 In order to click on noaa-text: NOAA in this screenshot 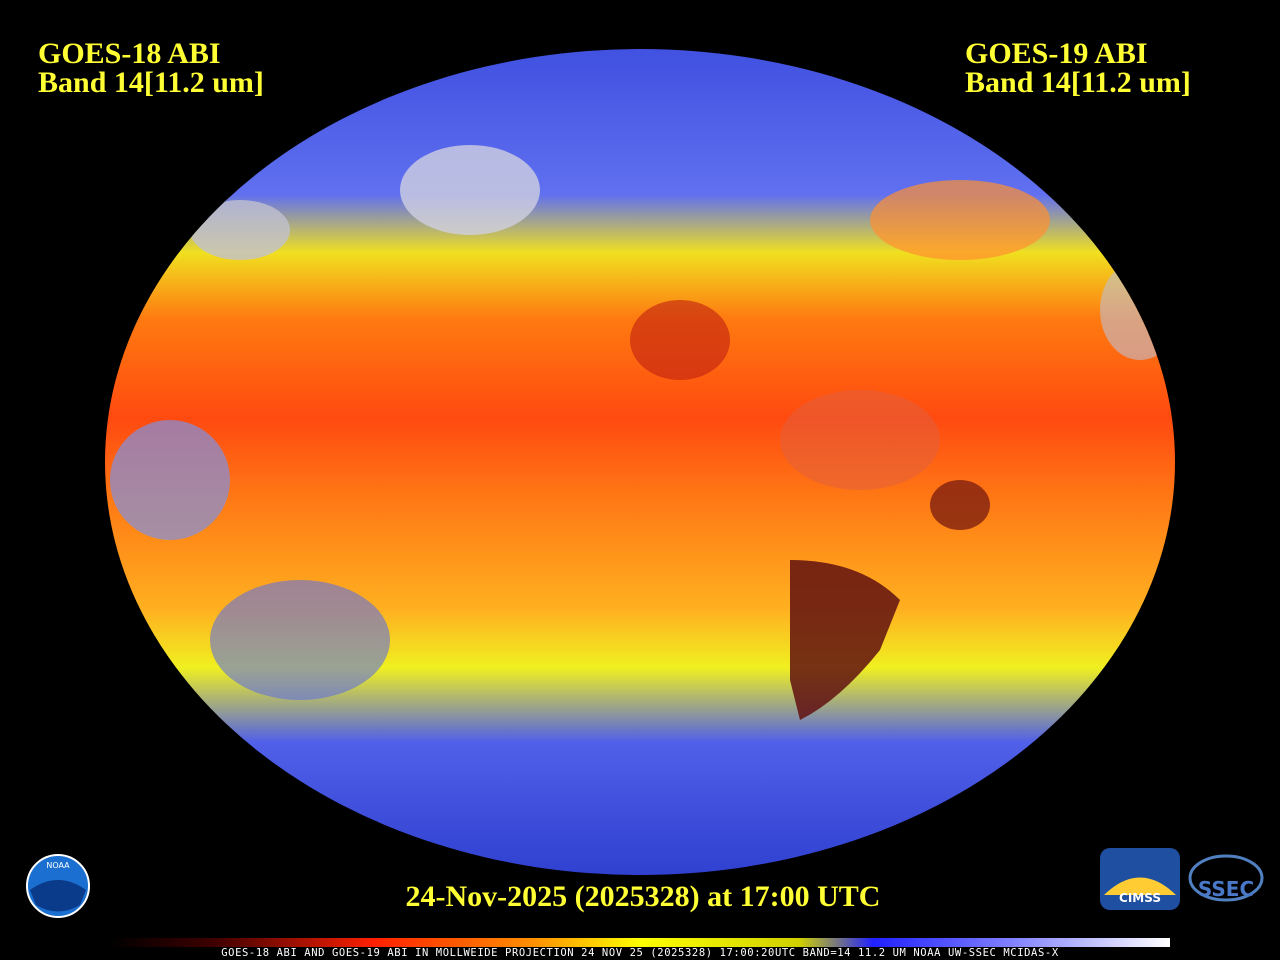, I will do `click(58, 865)`.